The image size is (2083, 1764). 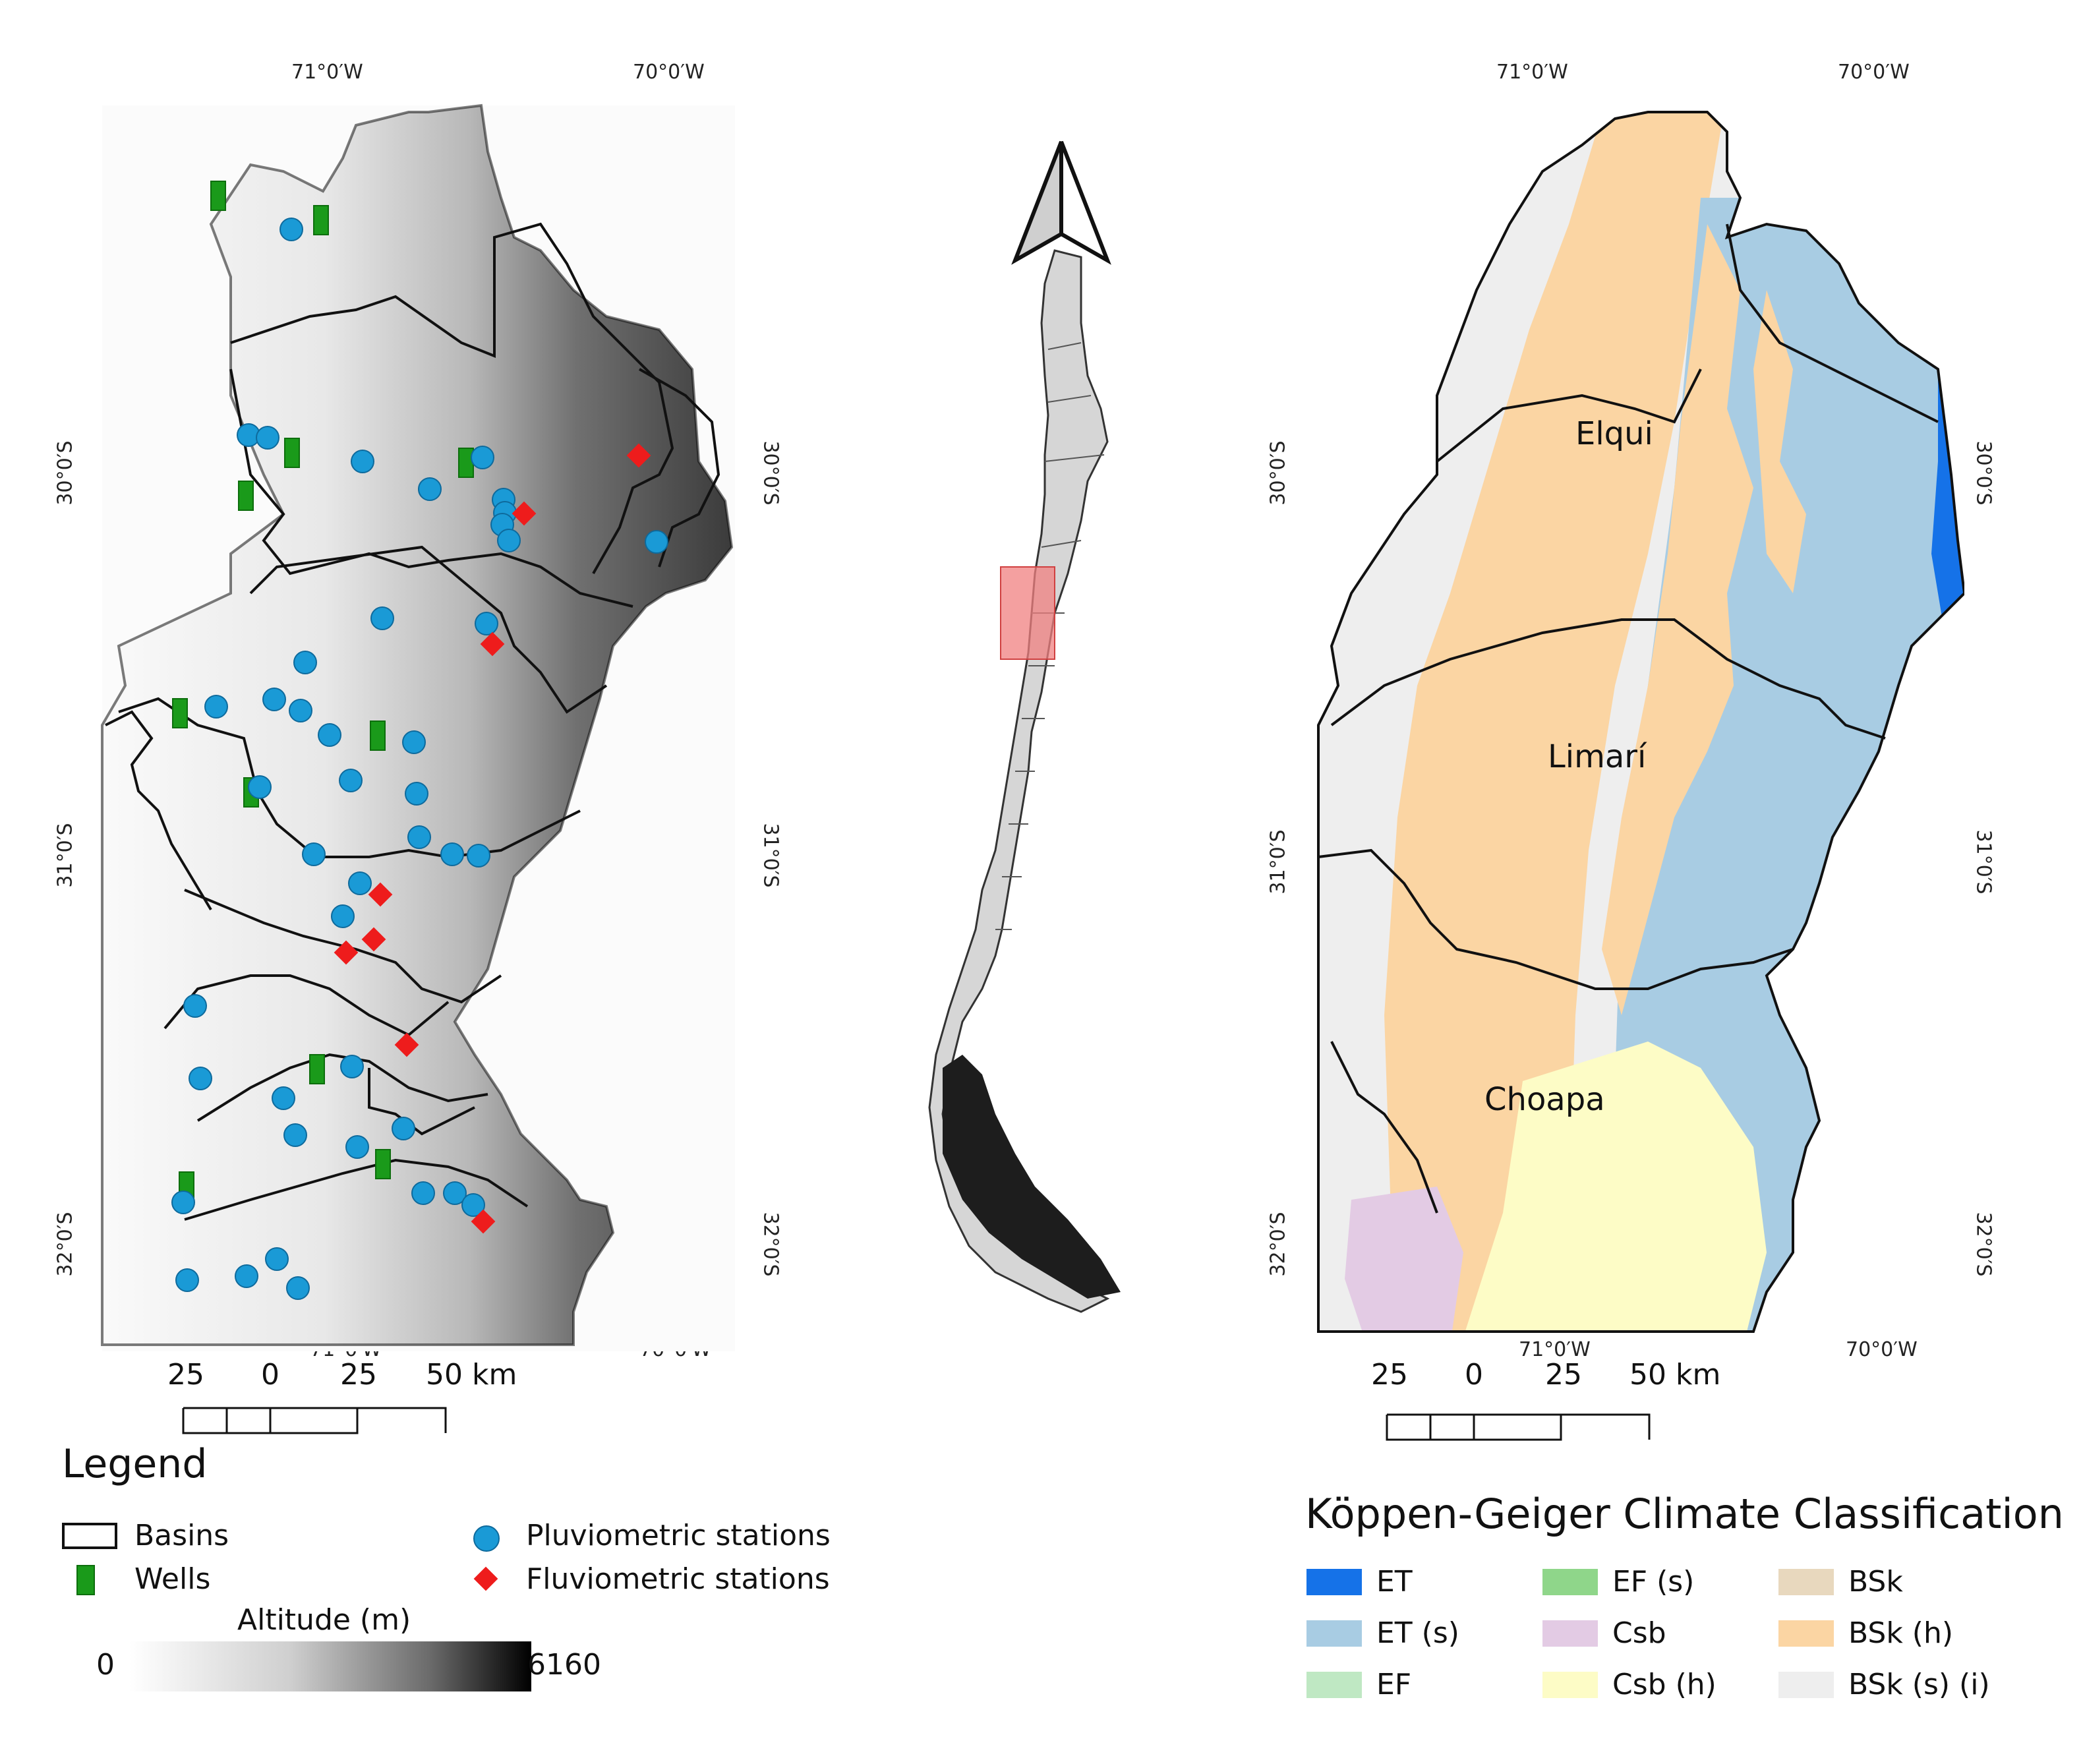 What do you see at coordinates (492, 838) in the screenshot?
I see `fluviometric-layer` at bounding box center [492, 838].